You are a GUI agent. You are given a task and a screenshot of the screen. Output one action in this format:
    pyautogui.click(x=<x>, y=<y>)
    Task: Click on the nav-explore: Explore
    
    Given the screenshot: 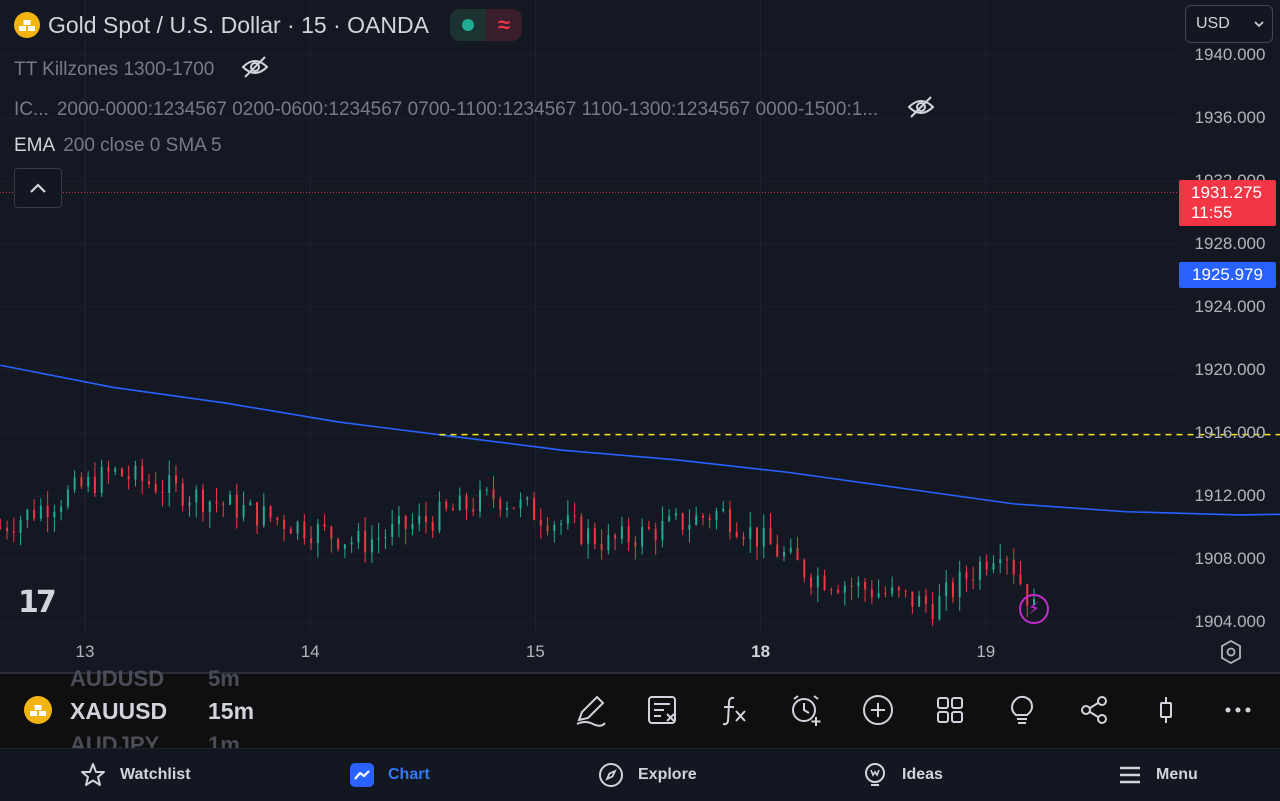 What is the action you would take?
    pyautogui.click(x=647, y=775)
    